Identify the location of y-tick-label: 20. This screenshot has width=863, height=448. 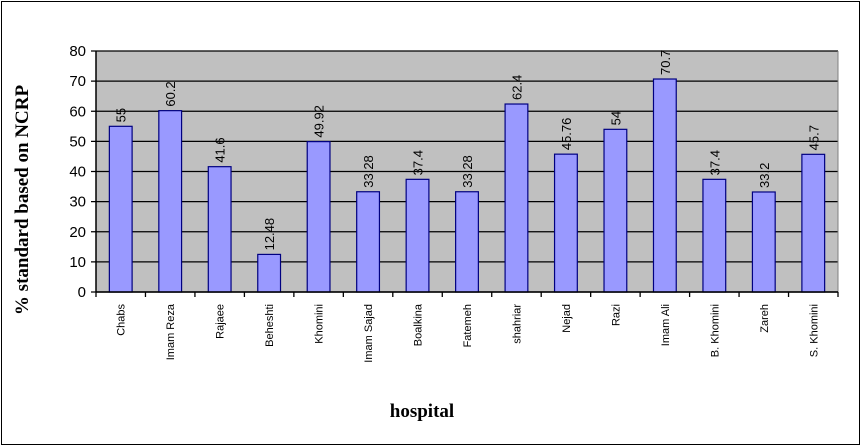
(77, 232).